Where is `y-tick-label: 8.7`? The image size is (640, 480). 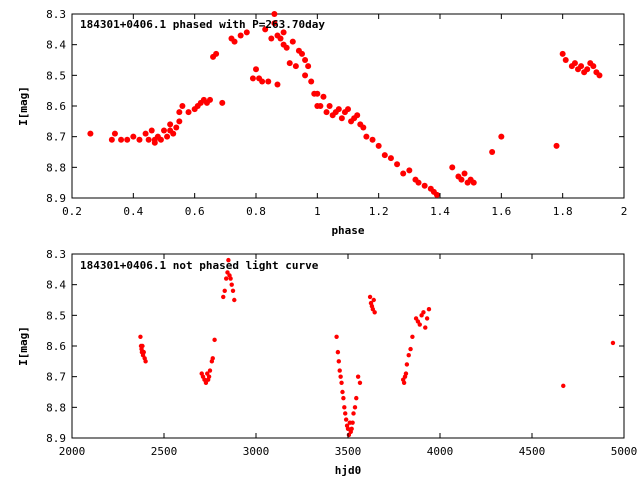 y-tick-label: 8.7 is located at coordinates (56, 377).